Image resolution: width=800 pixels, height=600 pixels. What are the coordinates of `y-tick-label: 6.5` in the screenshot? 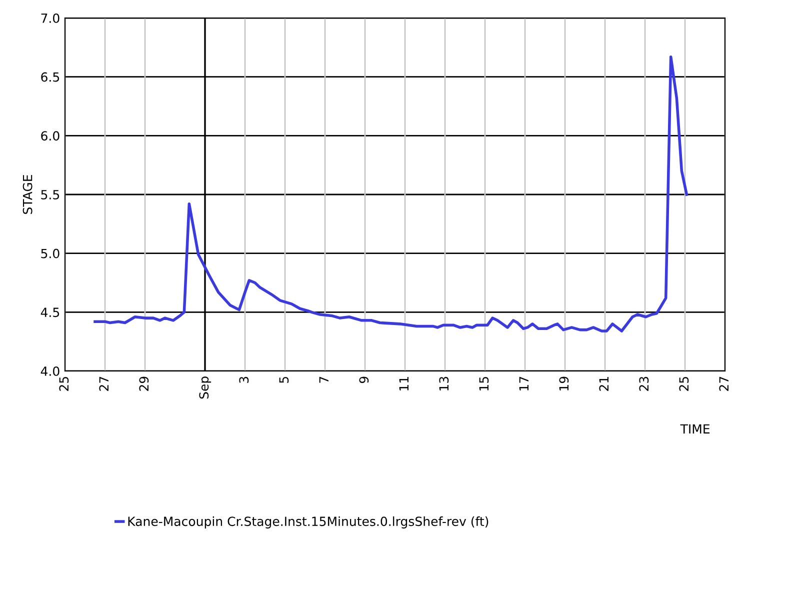 It's located at (50, 77).